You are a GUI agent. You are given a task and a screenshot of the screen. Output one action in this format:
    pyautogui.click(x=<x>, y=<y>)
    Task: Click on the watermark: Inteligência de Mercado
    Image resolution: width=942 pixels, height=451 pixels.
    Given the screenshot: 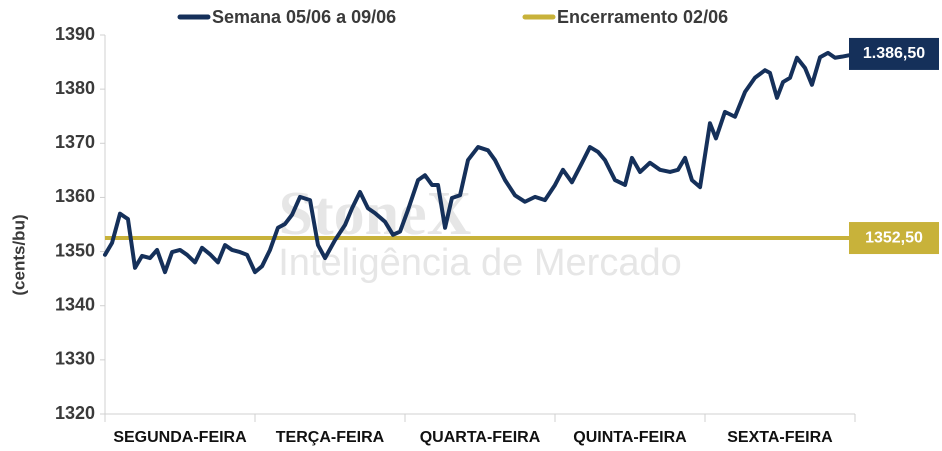 What is the action you would take?
    pyautogui.click(x=479, y=263)
    